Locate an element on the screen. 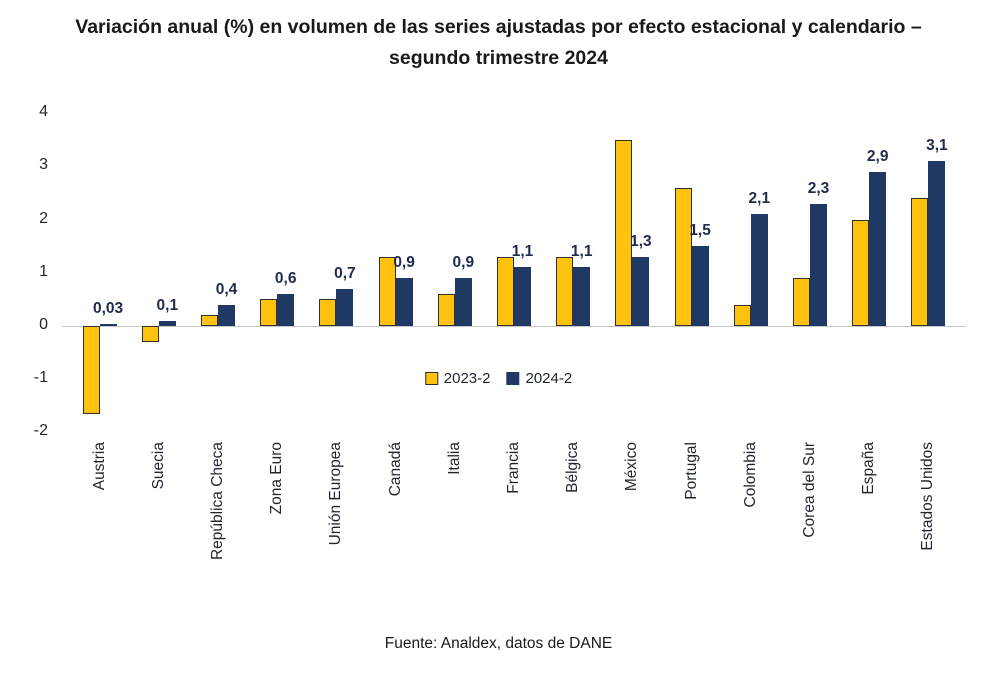 The height and width of the screenshot is (675, 997). data-label-Zona Euro: 0,6 is located at coordinates (285, 279).